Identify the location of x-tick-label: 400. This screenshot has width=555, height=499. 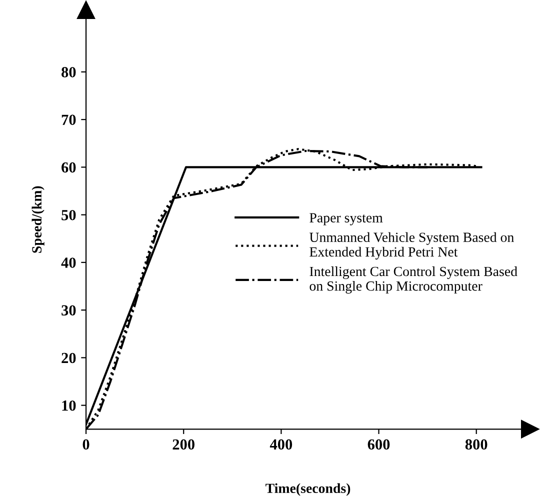
(281, 444).